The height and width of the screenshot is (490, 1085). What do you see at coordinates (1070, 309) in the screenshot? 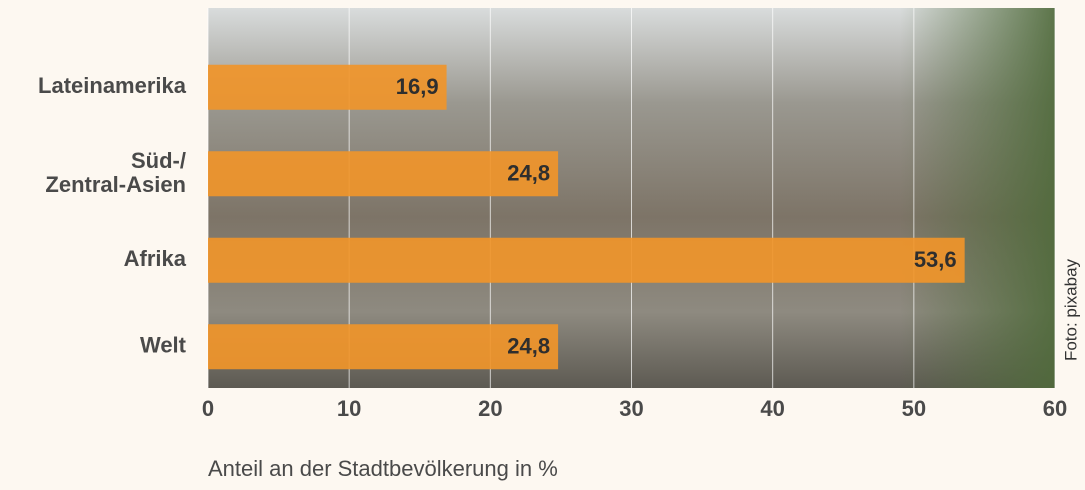
I see `photo-credit: Foto: pixabay` at bounding box center [1070, 309].